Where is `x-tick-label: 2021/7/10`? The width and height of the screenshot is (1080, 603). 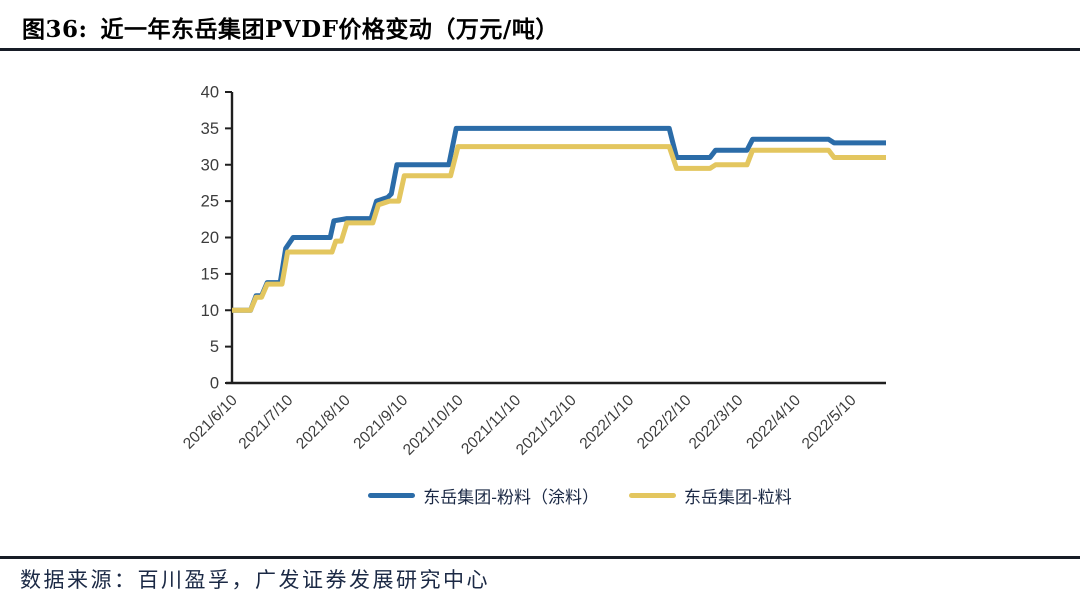 x-tick-label: 2021/7/10 is located at coordinates (266, 422).